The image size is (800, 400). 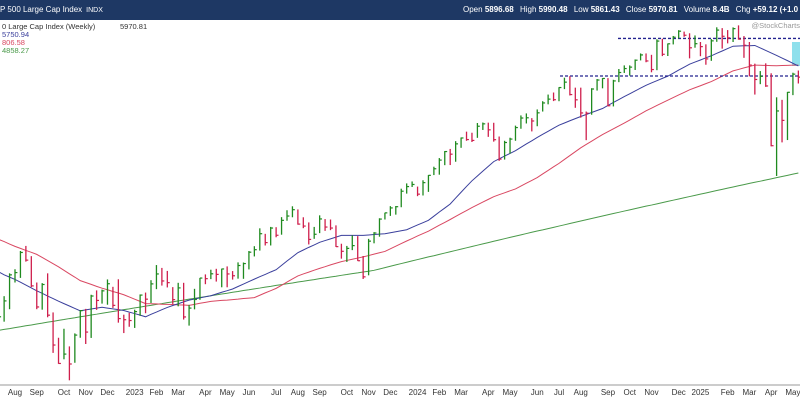 What do you see at coordinates (796, 54) in the screenshot?
I see `highlight-box` at bounding box center [796, 54].